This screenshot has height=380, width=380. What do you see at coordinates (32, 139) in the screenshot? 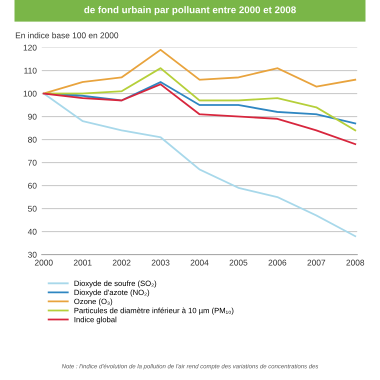
I see `y-tick-label: 80` at bounding box center [32, 139].